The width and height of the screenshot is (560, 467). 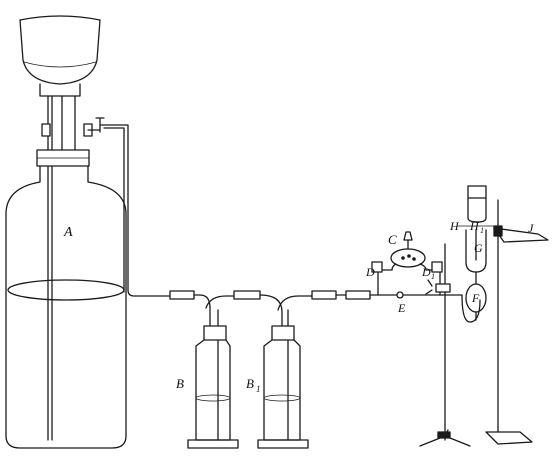 I want to click on label-a: A, so click(x=68, y=232).